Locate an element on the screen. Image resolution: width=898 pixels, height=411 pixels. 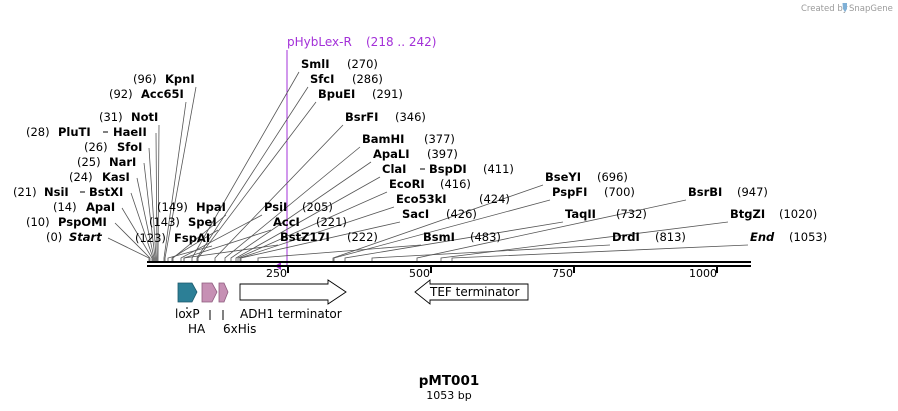
site-bsrbi: (947) BsrBI is located at coordinates (728, 192).